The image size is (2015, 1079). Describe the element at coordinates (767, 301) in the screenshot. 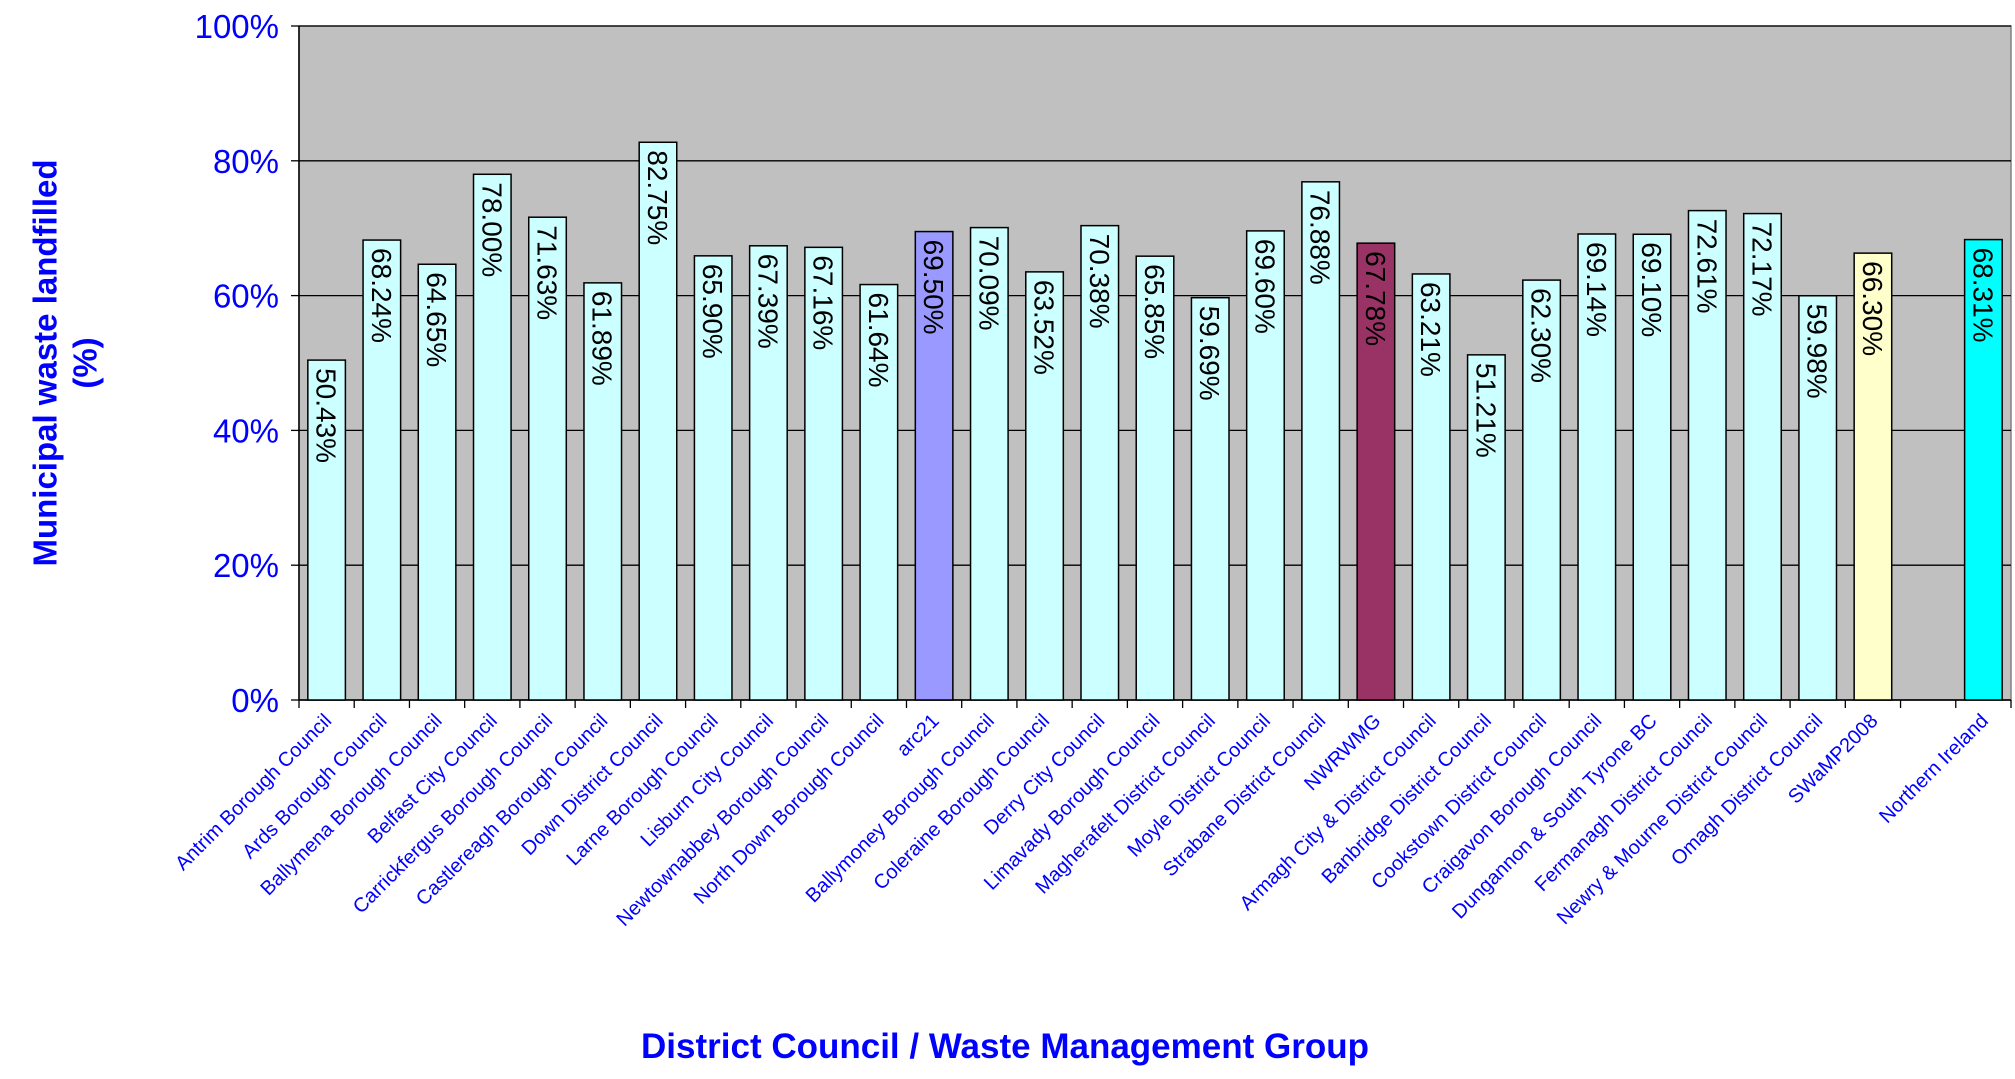

I see `data-label: 67.39%` at that location.